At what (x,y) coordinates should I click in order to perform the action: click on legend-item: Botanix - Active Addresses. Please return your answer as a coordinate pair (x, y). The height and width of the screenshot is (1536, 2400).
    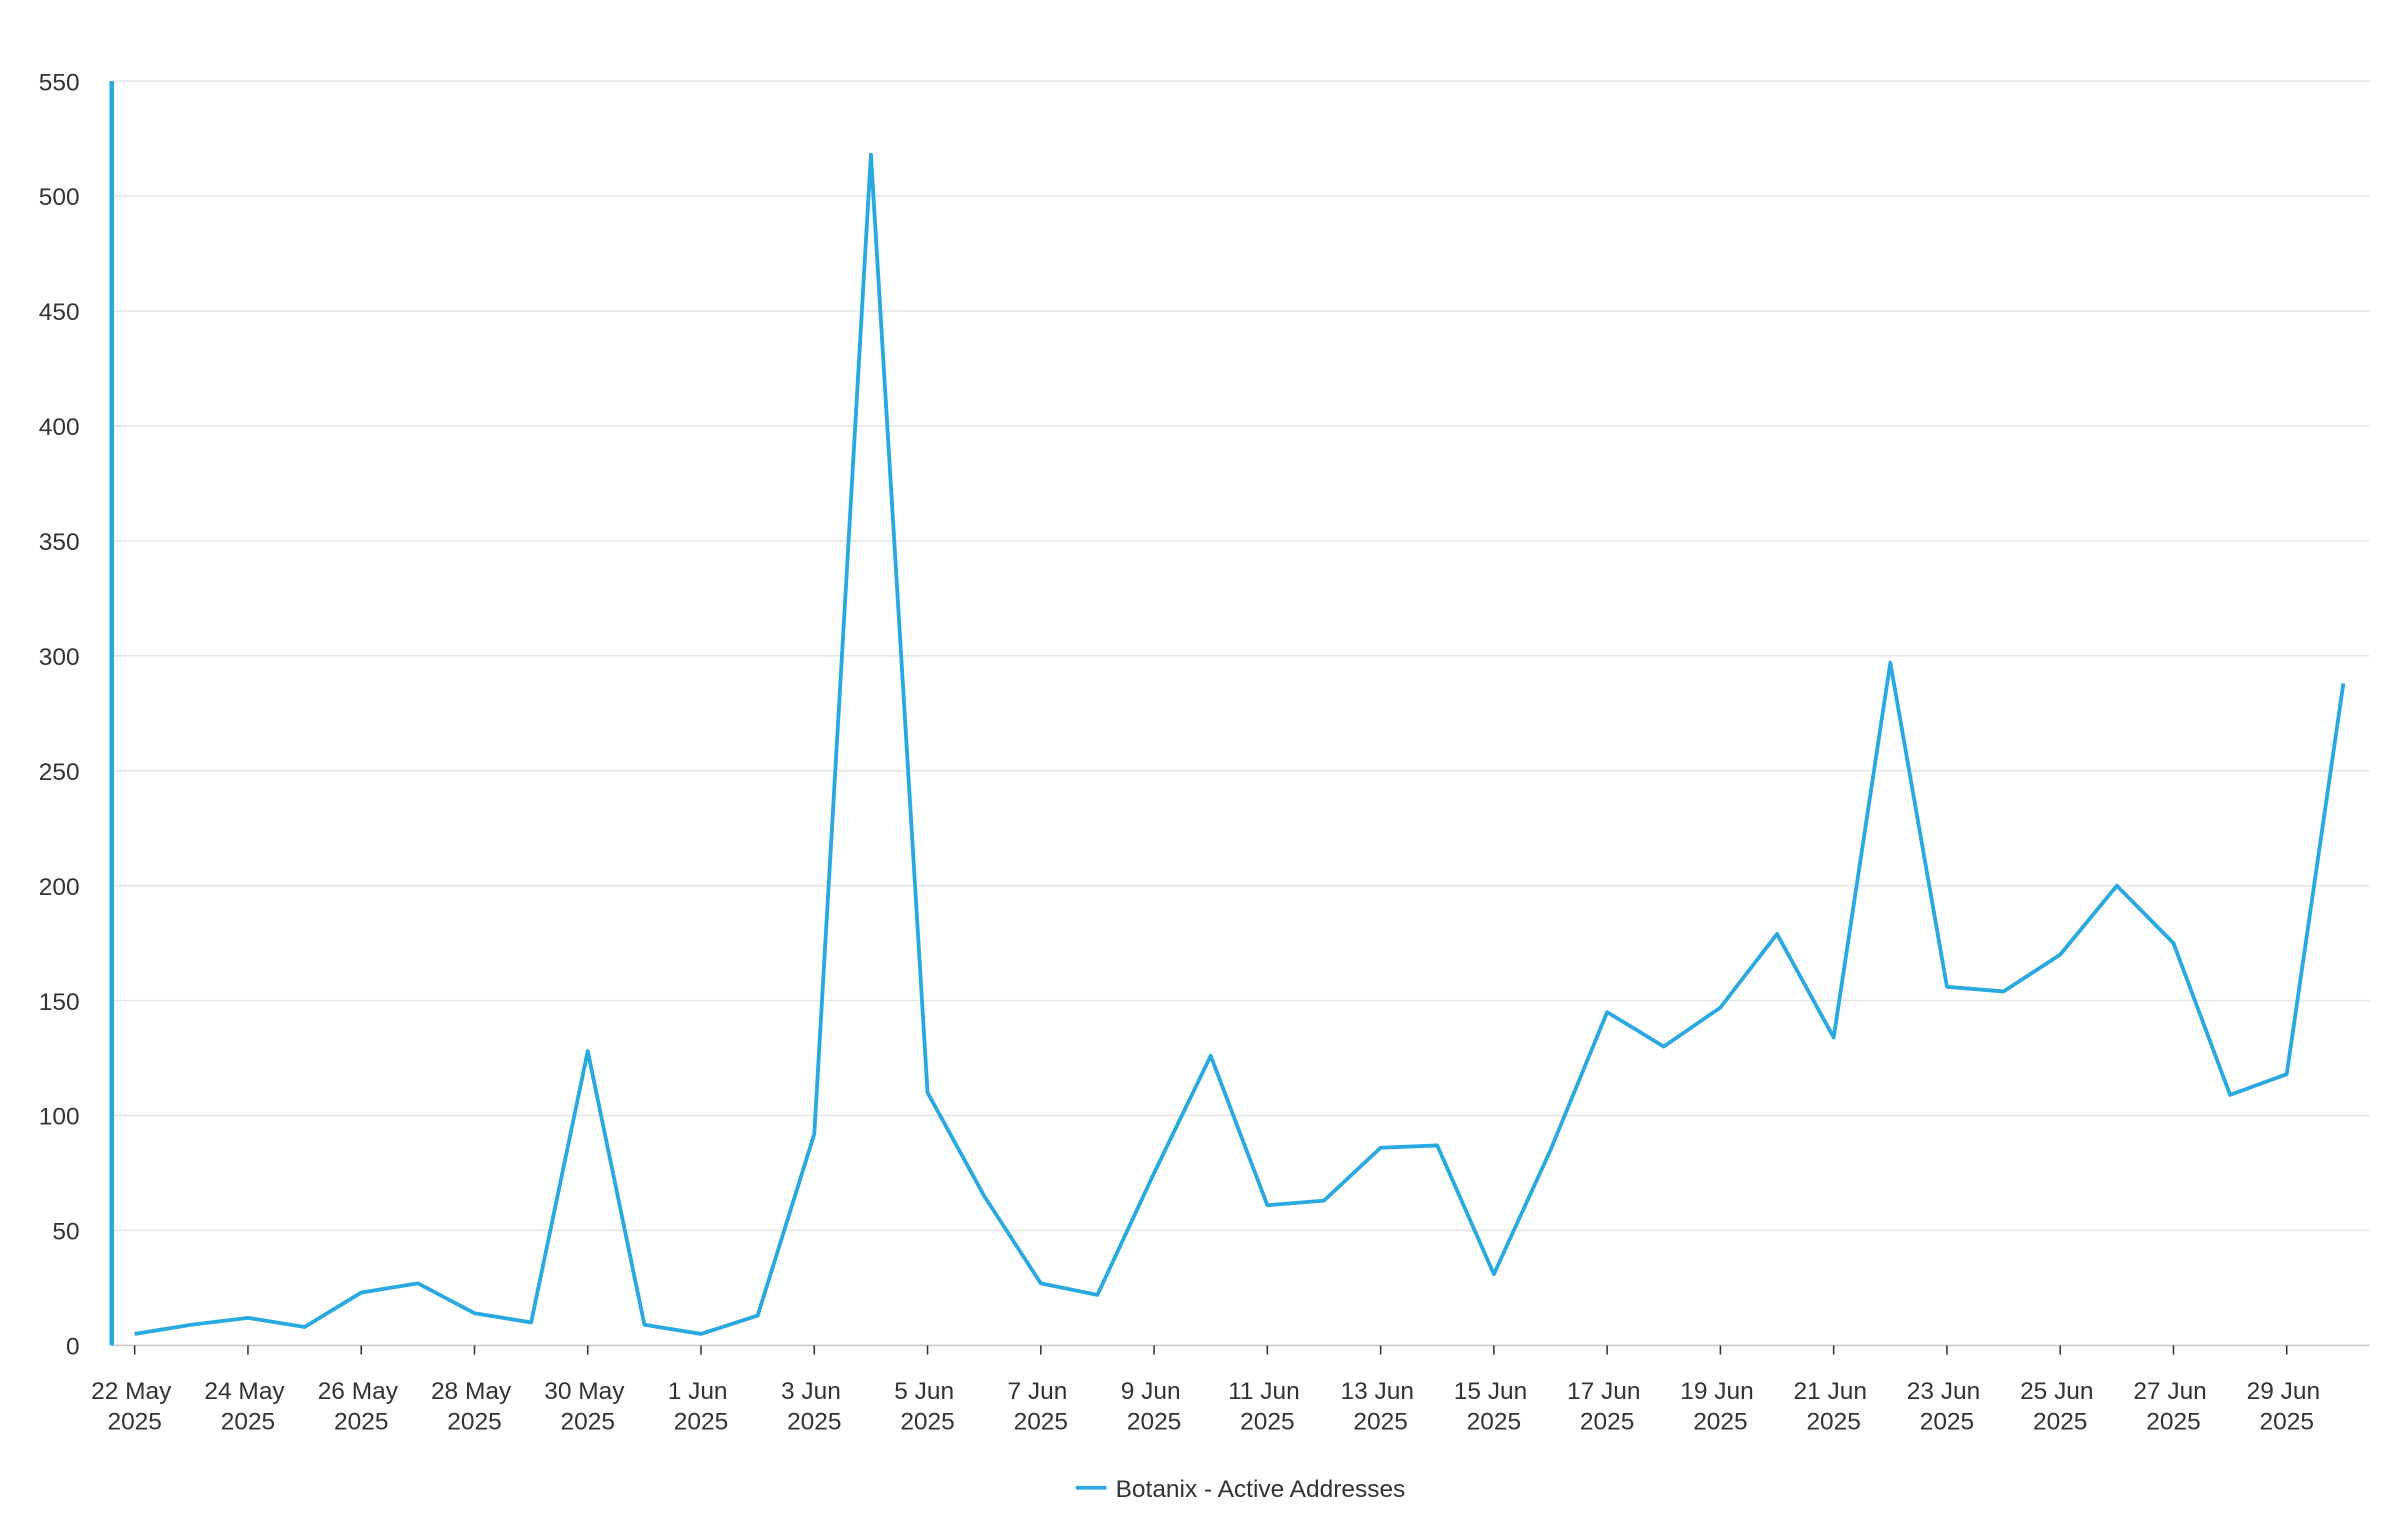
    Looking at the image, I should click on (1240, 1489).